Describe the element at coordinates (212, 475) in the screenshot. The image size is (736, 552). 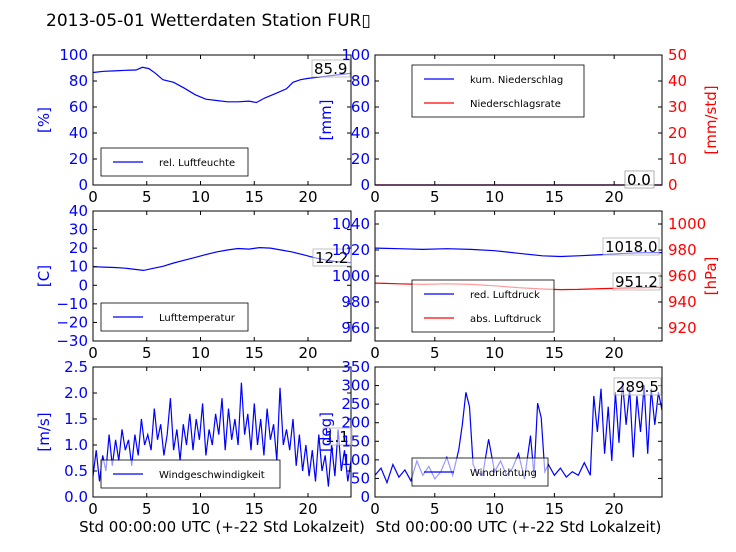
I see `legend-entry: Windgeschwindigkeit` at that location.